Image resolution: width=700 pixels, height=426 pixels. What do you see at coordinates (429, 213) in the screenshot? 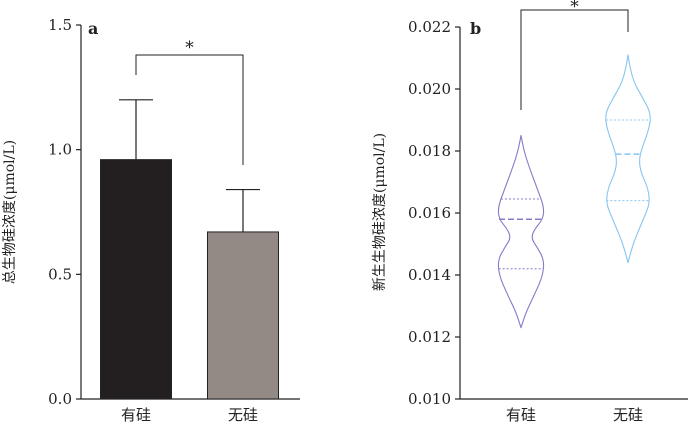
I see `panel-b-y-tick-label: 0.016` at bounding box center [429, 213].